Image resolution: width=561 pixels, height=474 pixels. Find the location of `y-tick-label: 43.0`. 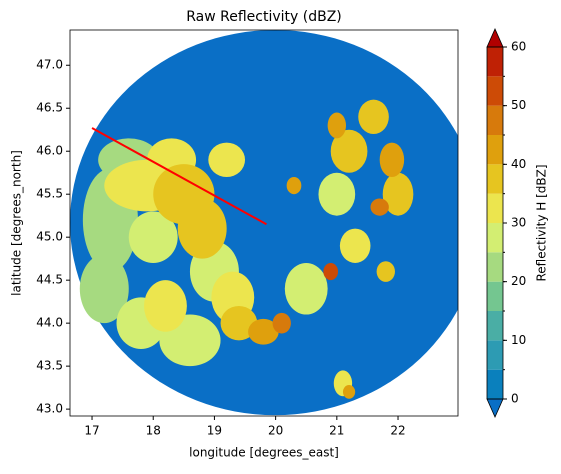

y-tick-label: 43.0 is located at coordinates (49, 409).